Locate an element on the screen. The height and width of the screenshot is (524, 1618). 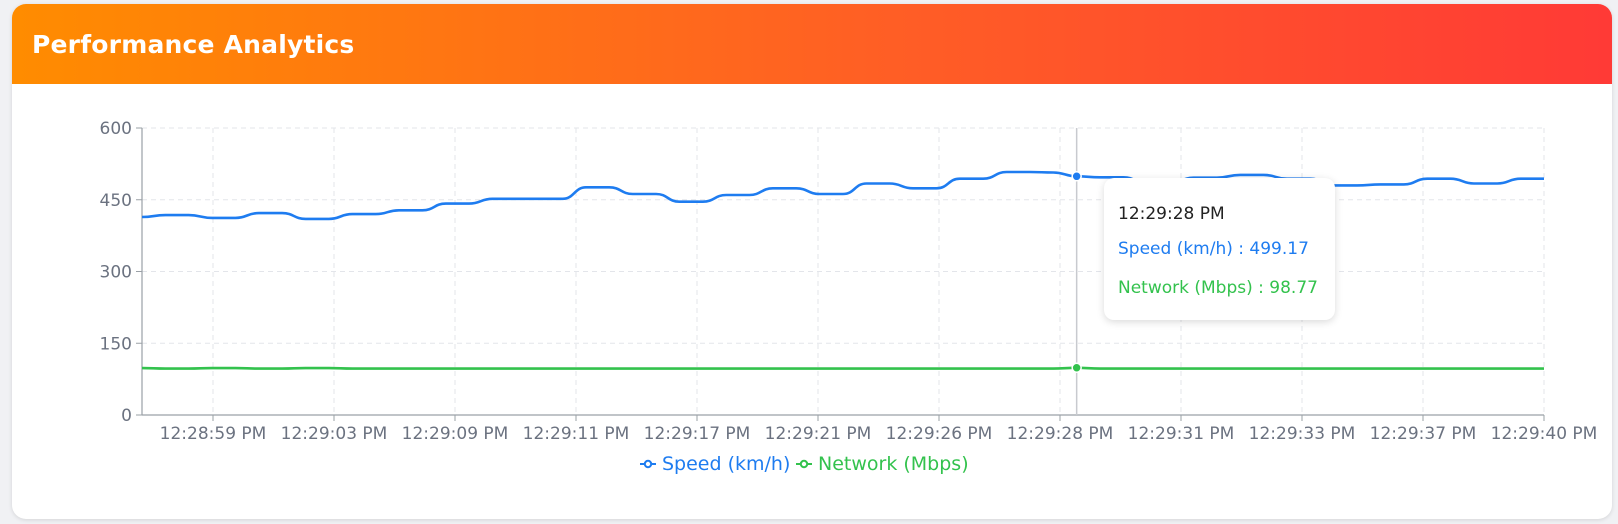
legend-speed: Speed (km/h) is located at coordinates (715, 464).